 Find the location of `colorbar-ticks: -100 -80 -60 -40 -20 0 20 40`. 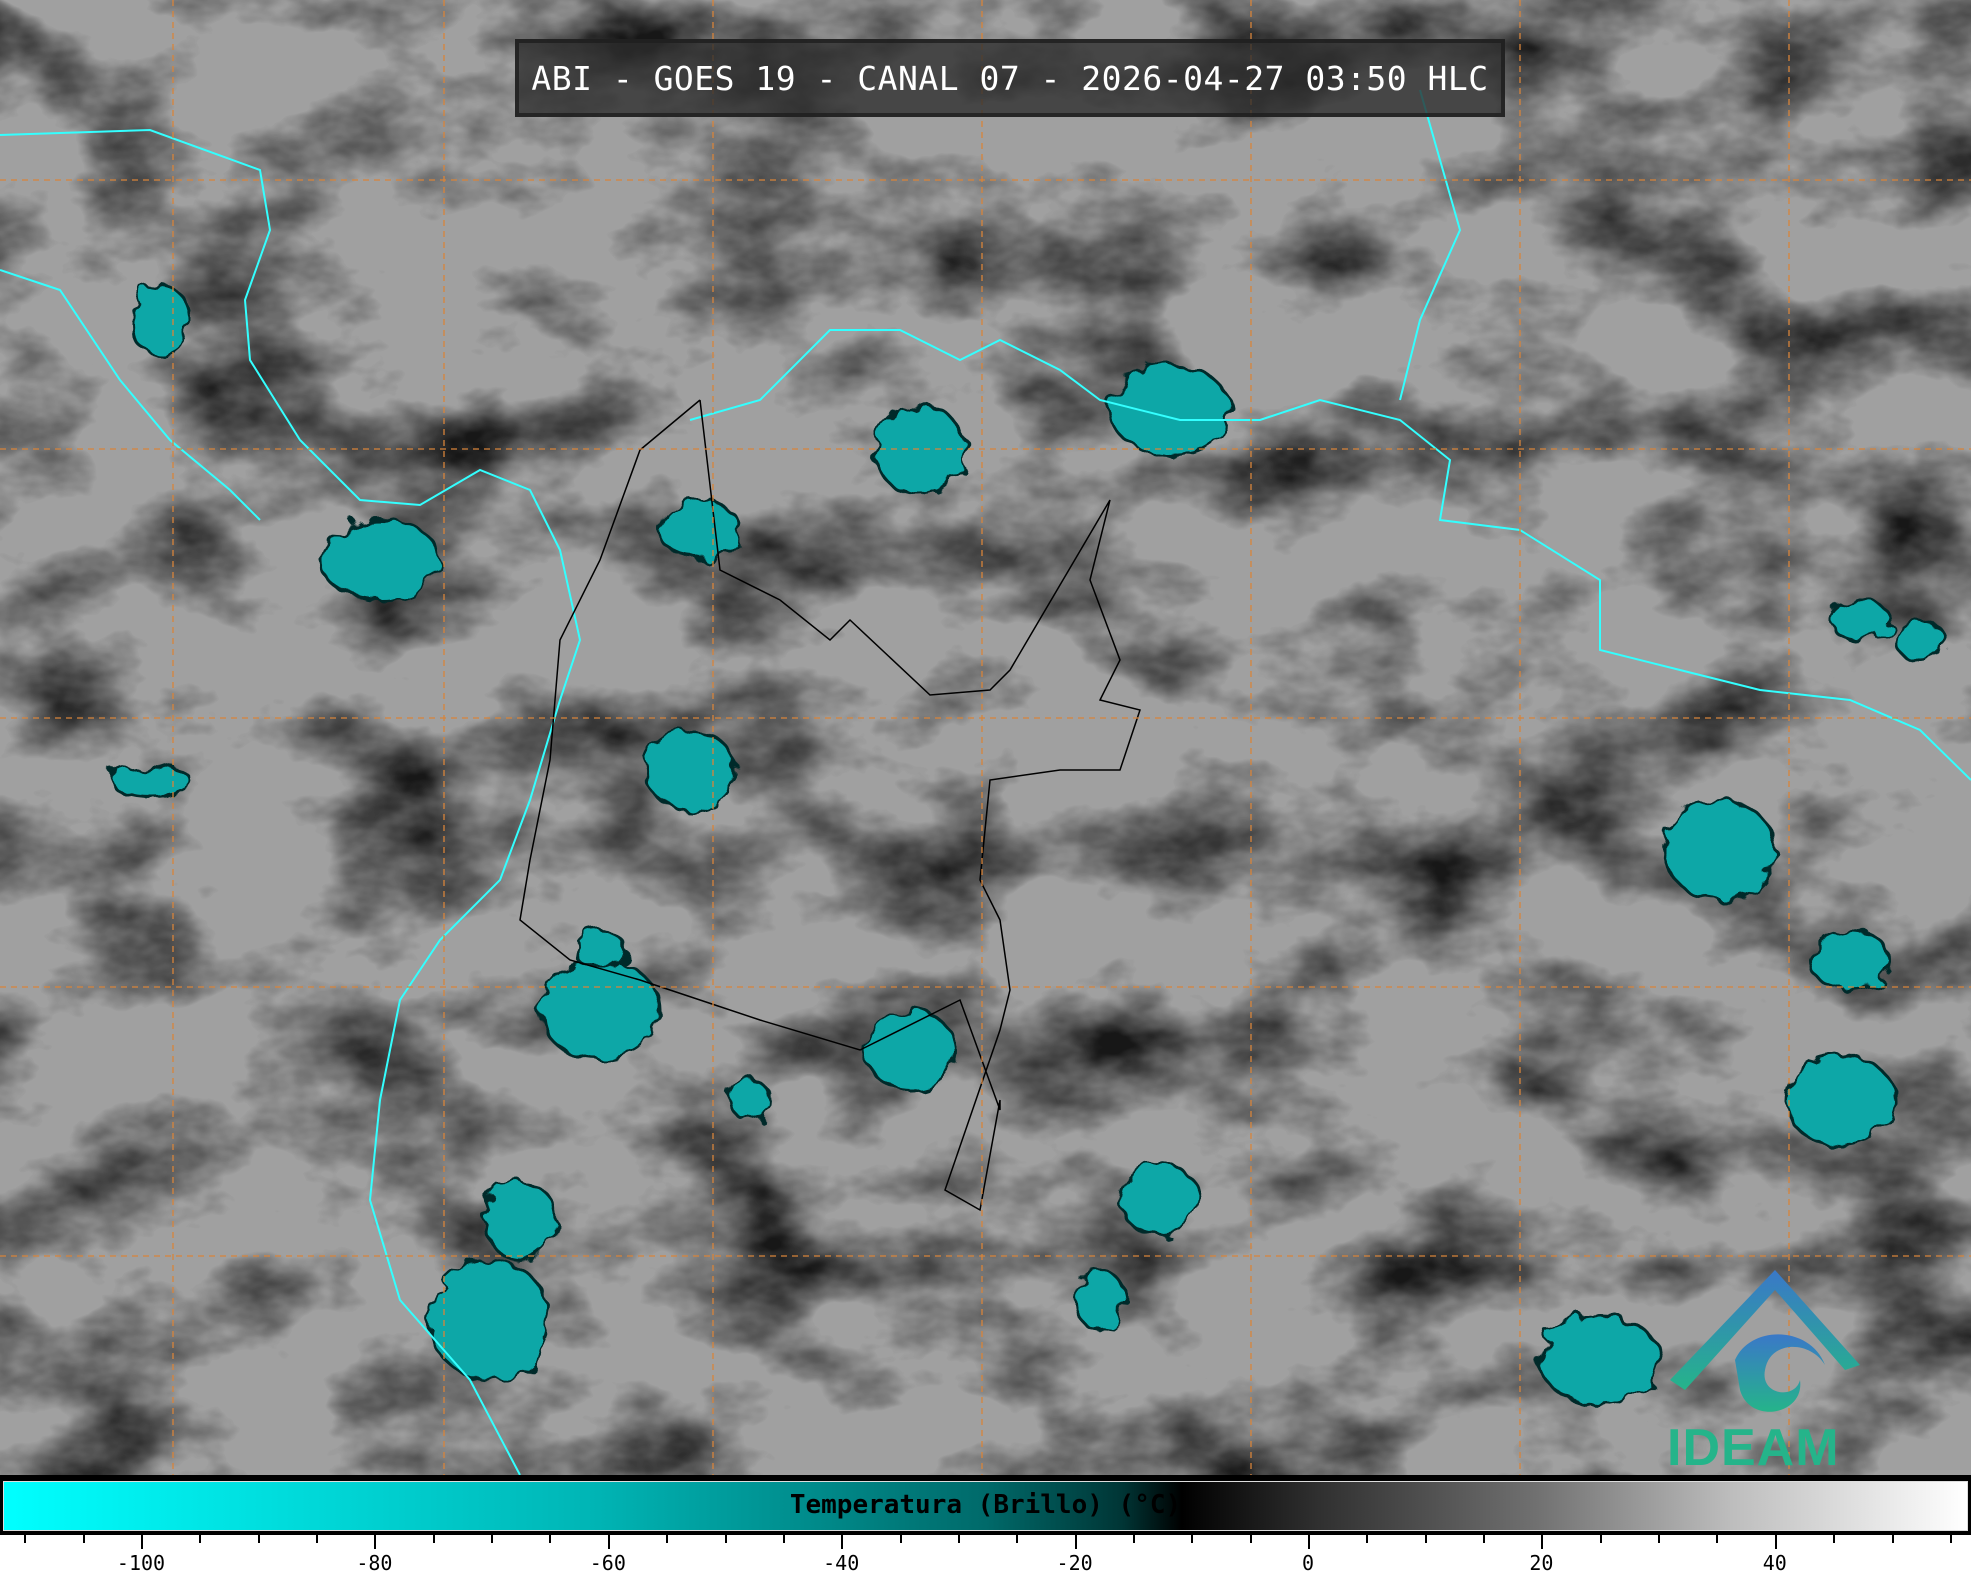

colorbar-ticks: -100 -80 -60 -40 -20 0 20 40 is located at coordinates (985, 1556).